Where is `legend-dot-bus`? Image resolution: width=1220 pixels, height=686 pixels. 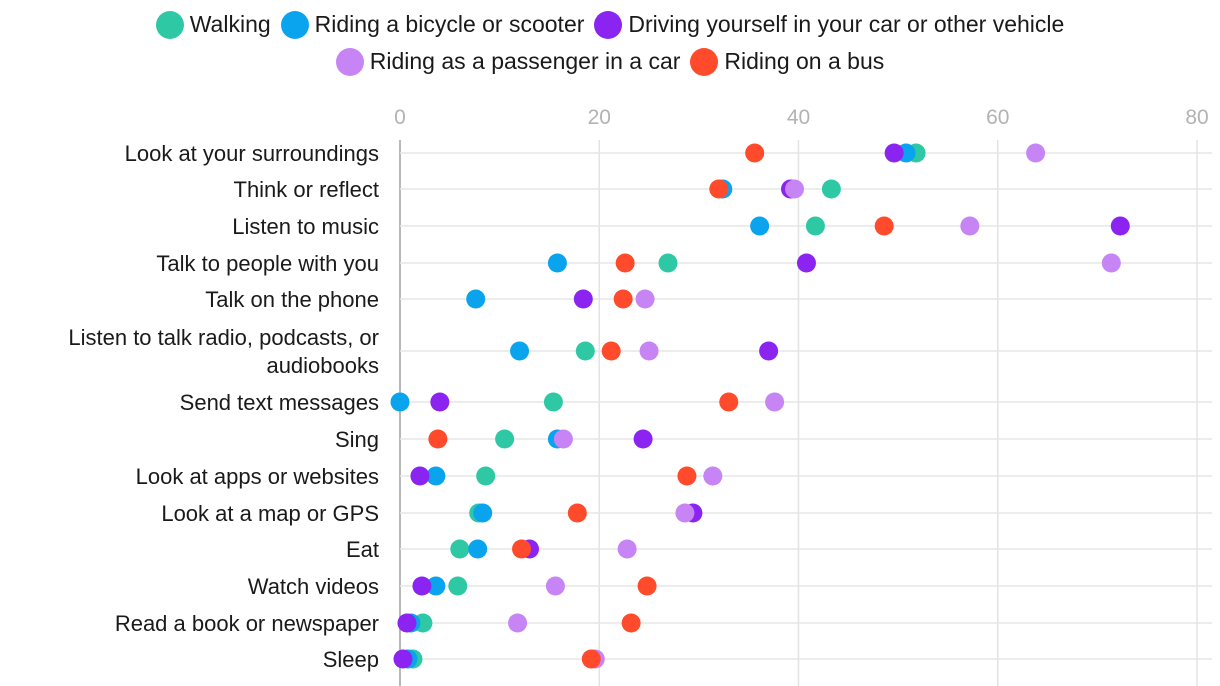
legend-dot-bus is located at coordinates (704, 61).